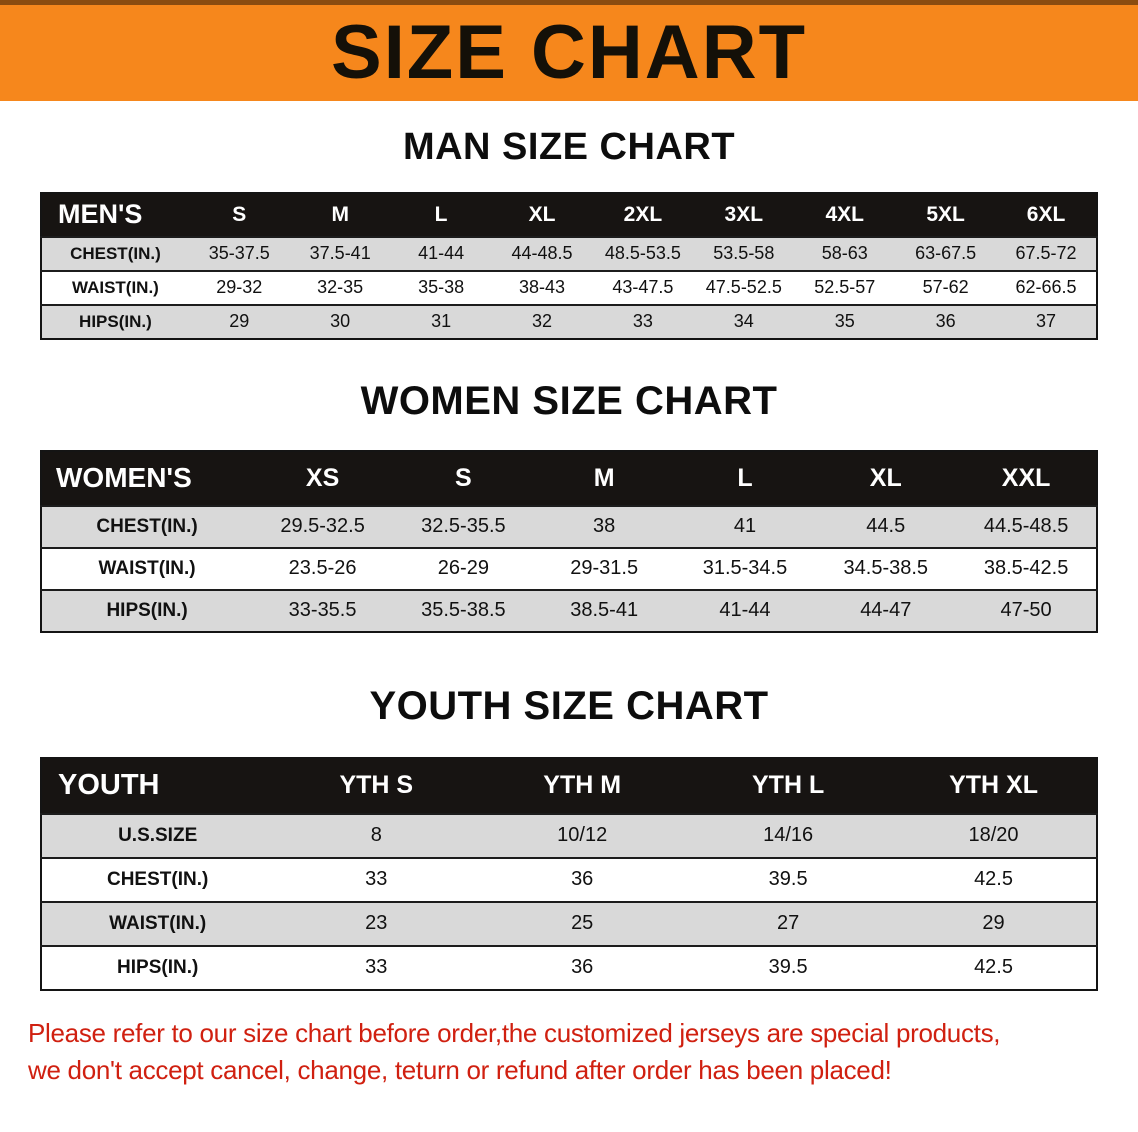  Describe the element at coordinates (993, 835) in the screenshot. I see `size-value-cell: 18/20` at that location.